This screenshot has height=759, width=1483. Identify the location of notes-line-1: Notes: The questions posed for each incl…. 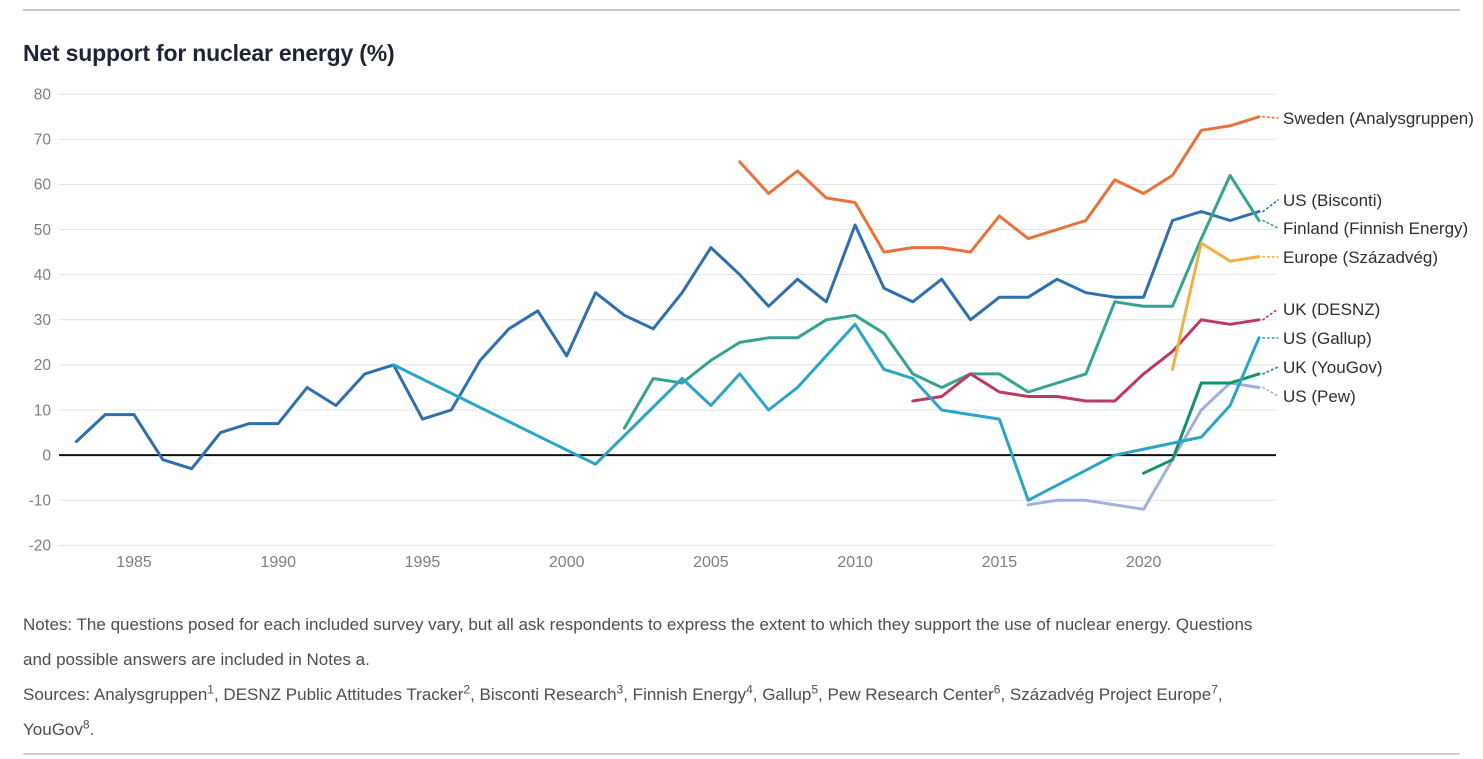
(638, 624).